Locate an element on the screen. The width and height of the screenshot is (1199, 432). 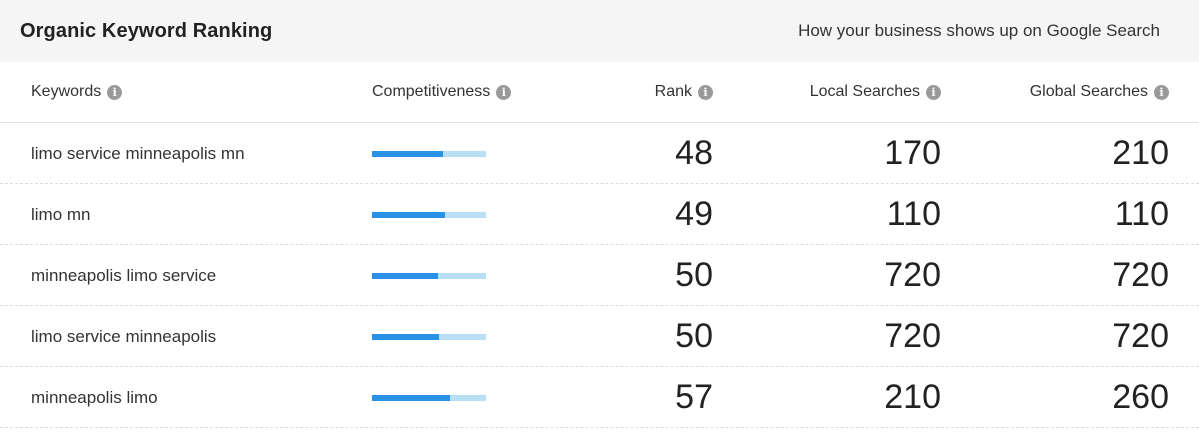
table-row: minneapolis limo 57 210 260 is located at coordinates (599, 397).